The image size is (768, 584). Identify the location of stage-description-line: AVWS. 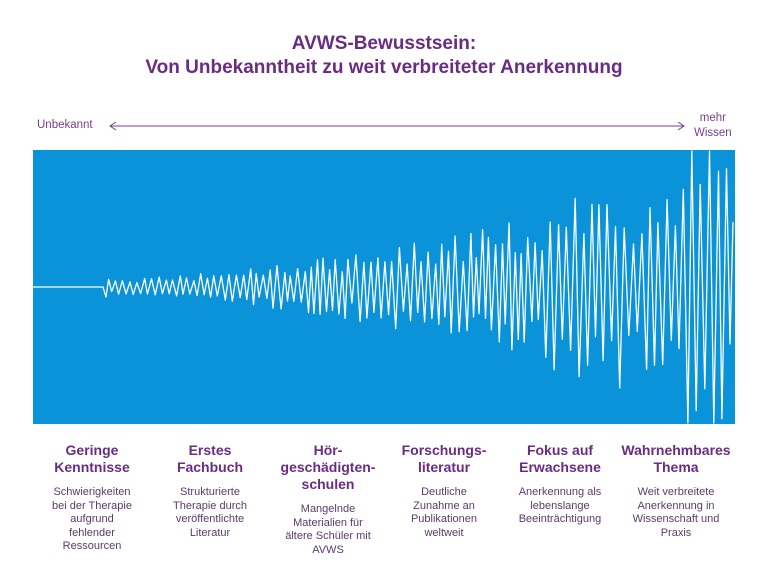
(328, 549).